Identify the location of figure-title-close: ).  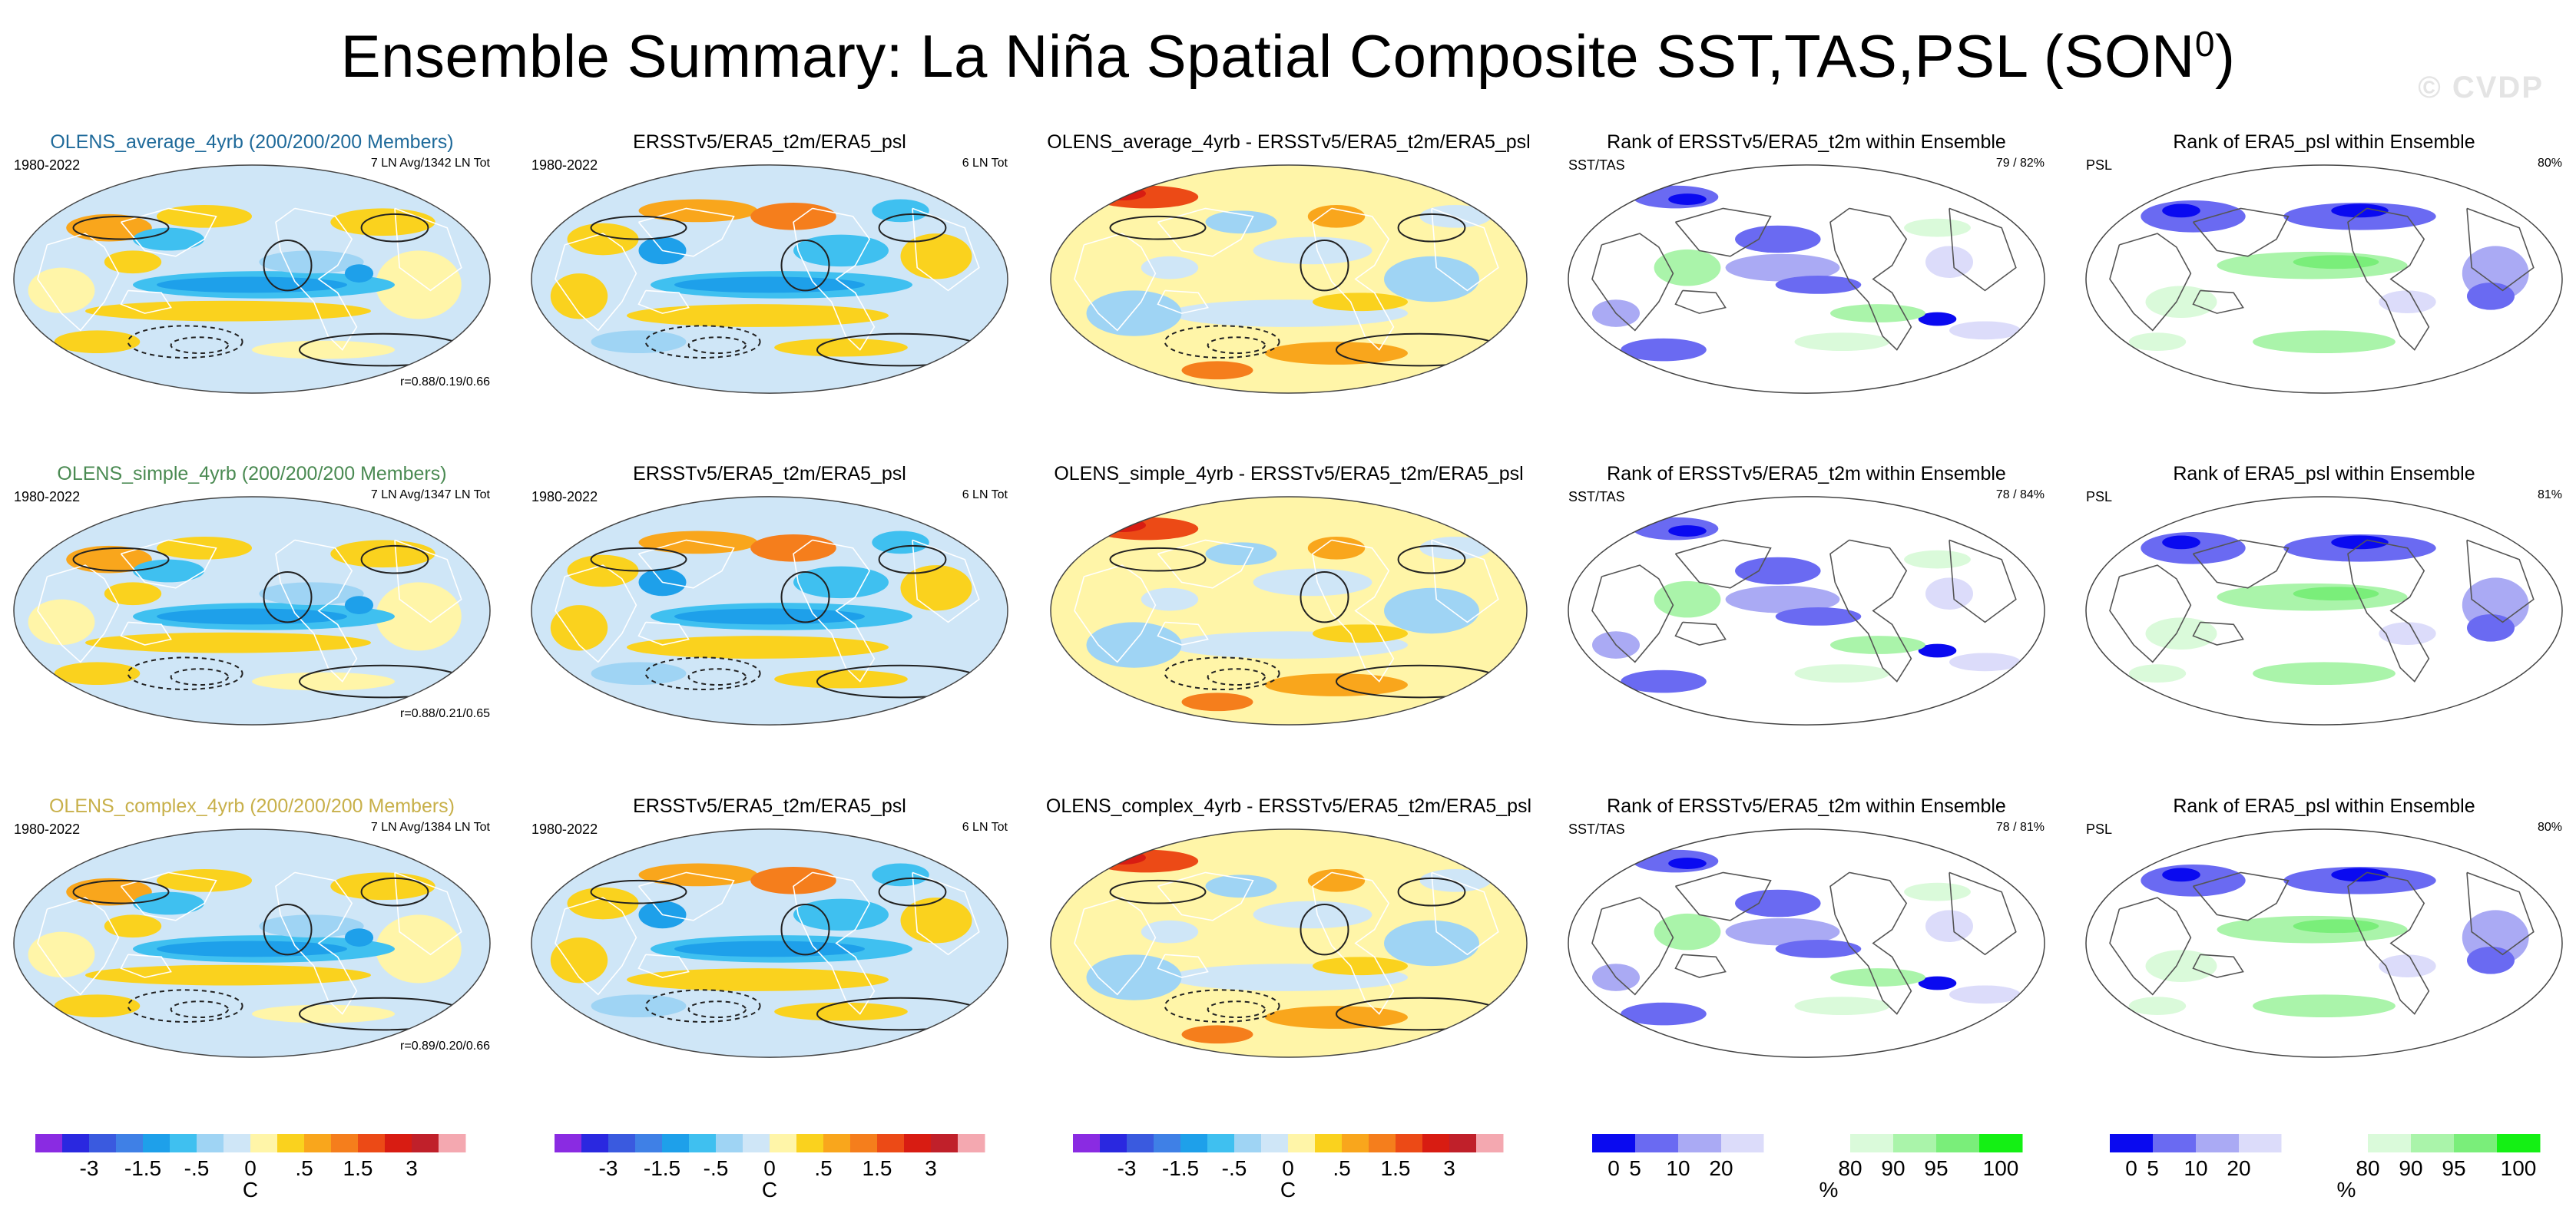
(2225, 56).